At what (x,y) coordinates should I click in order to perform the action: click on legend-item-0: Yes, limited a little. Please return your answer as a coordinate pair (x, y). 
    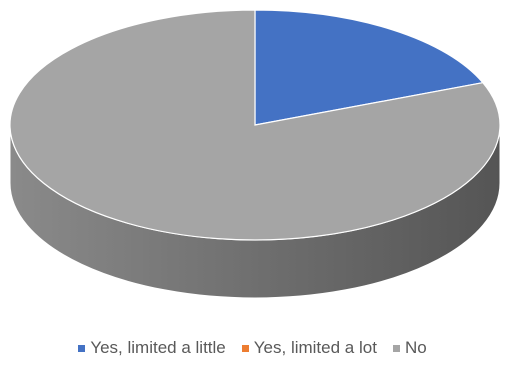
    Looking at the image, I should click on (152, 348).